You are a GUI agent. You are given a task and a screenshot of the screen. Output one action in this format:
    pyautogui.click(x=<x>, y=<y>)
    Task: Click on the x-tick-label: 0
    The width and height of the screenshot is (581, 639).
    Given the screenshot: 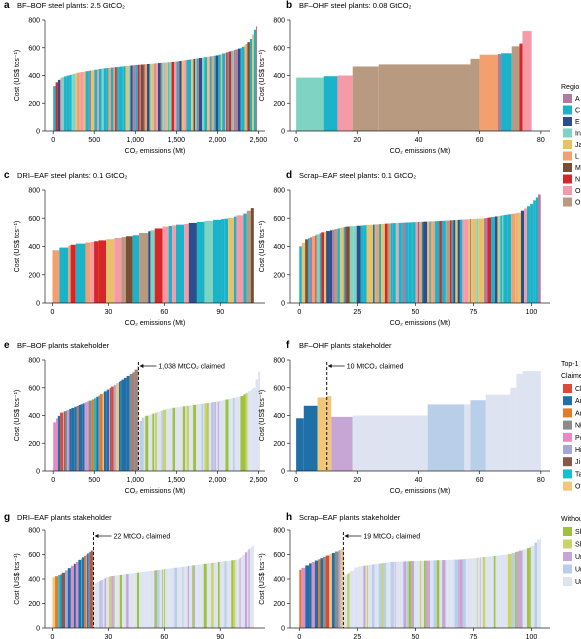 What is the action you would take?
    pyautogui.click(x=296, y=480)
    